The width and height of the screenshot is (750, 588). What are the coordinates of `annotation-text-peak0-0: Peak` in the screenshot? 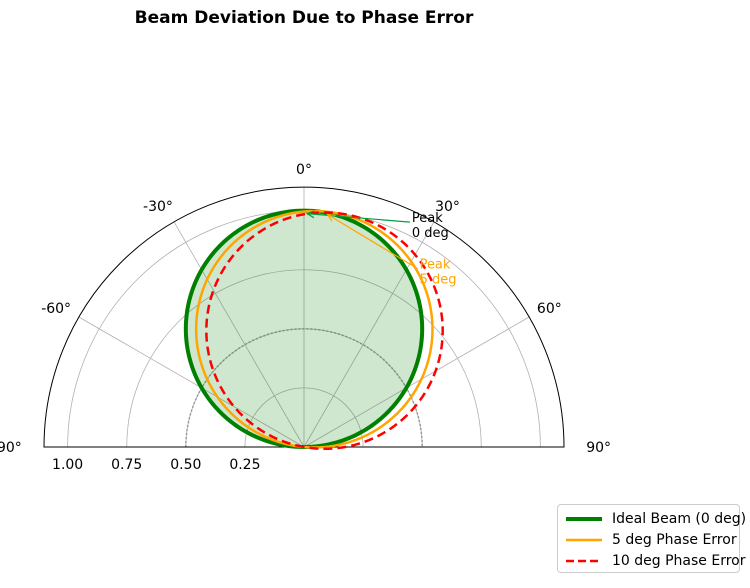 It's located at (427, 218).